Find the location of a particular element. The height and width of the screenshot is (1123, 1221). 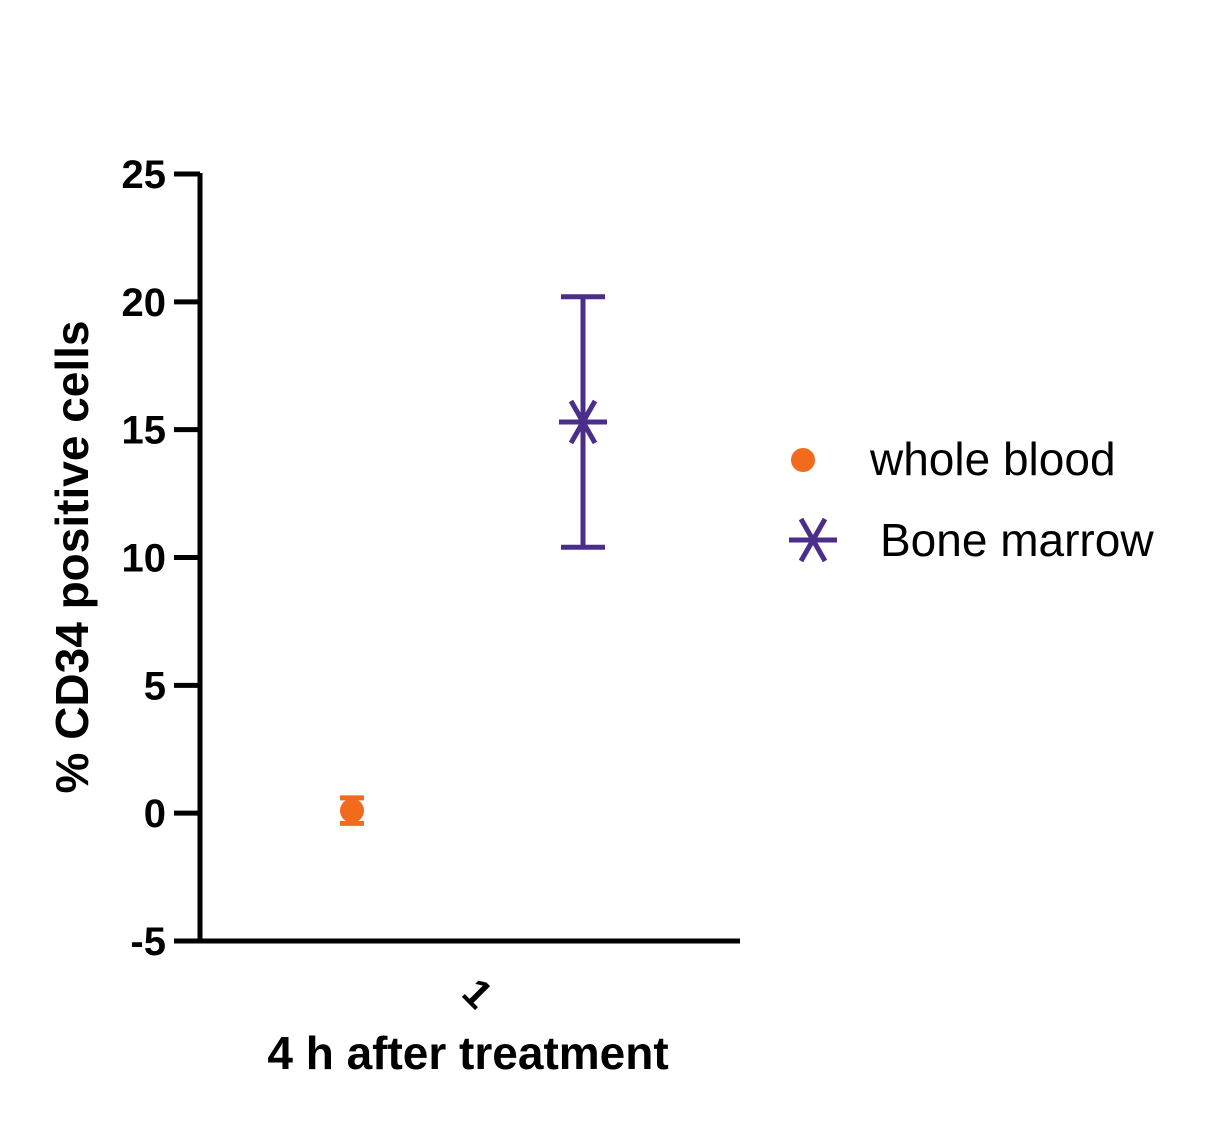

legend-item-whole-blood: whole blood is located at coordinates (953, 459).